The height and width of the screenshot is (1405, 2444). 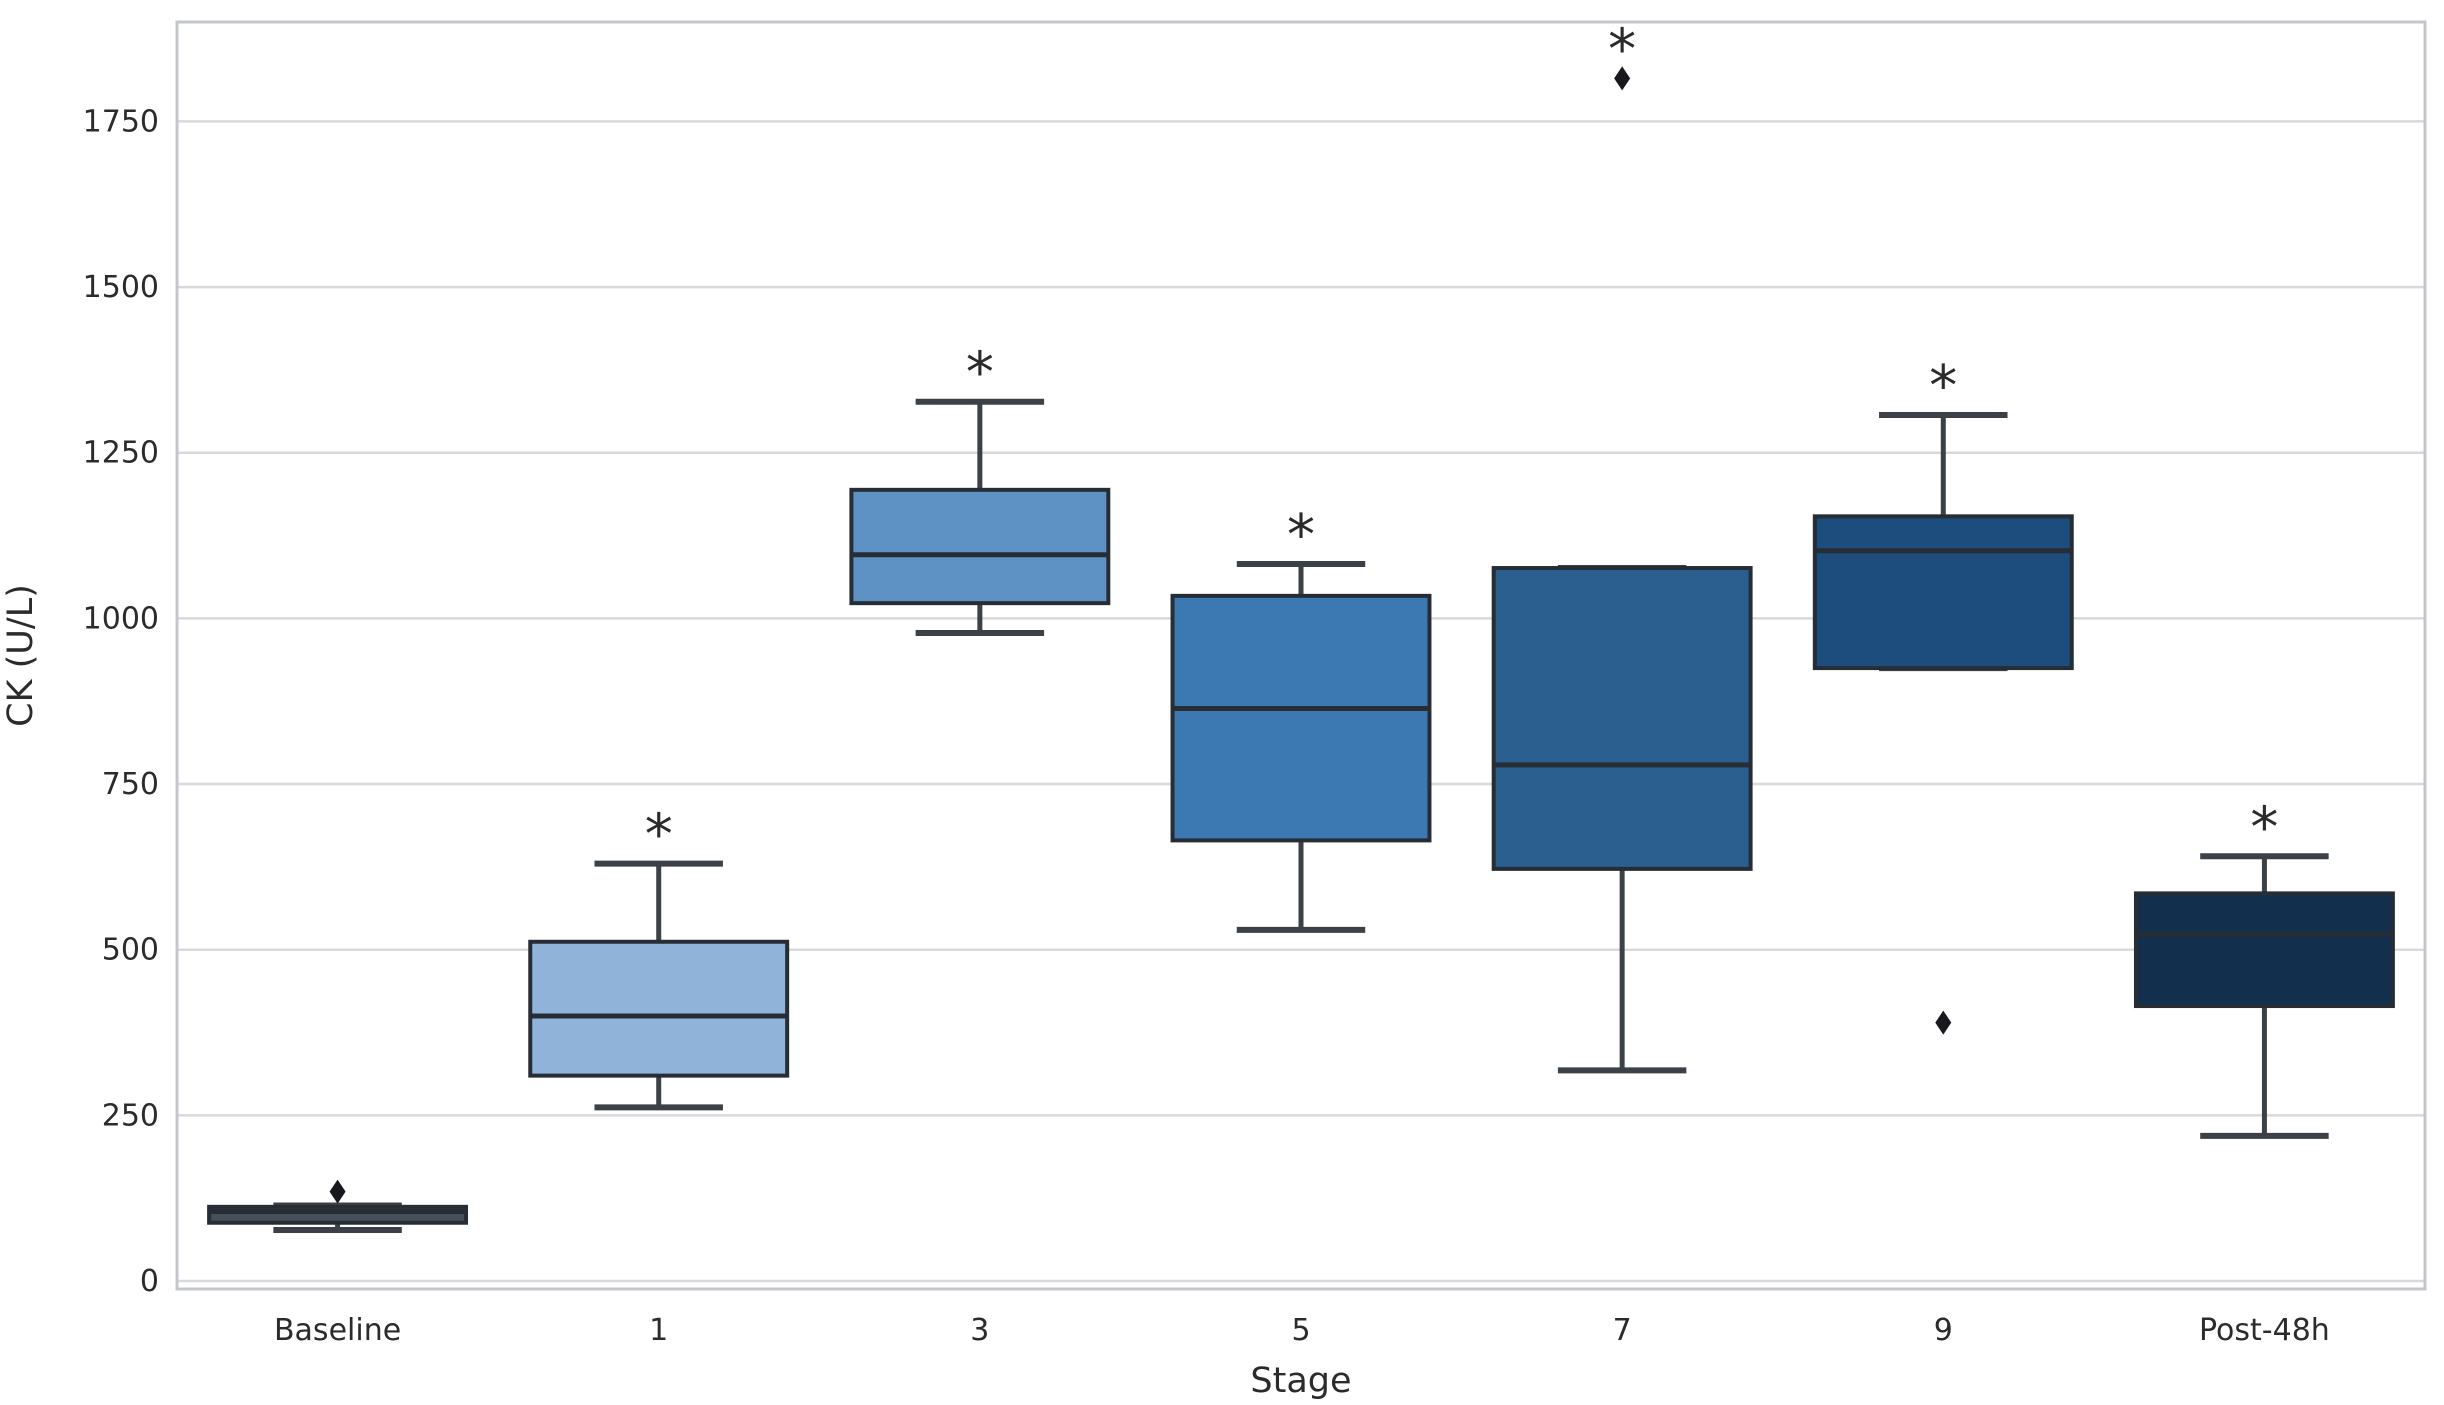 What do you see at coordinates (121, 287) in the screenshot?
I see `y-tick-label: 1500` at bounding box center [121, 287].